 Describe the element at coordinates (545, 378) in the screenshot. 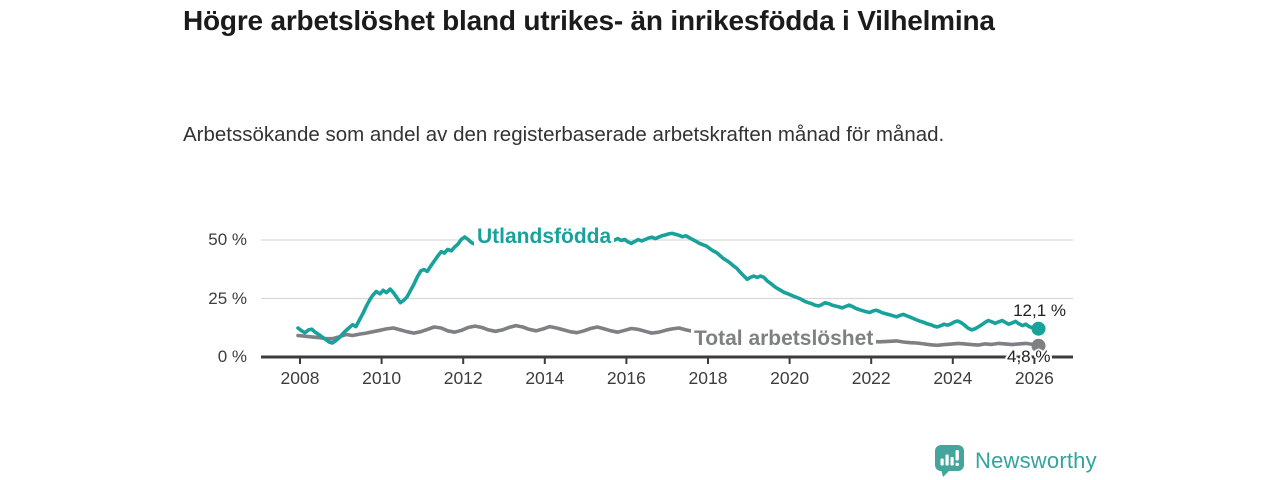

I see `x-axis-label: 2014` at that location.